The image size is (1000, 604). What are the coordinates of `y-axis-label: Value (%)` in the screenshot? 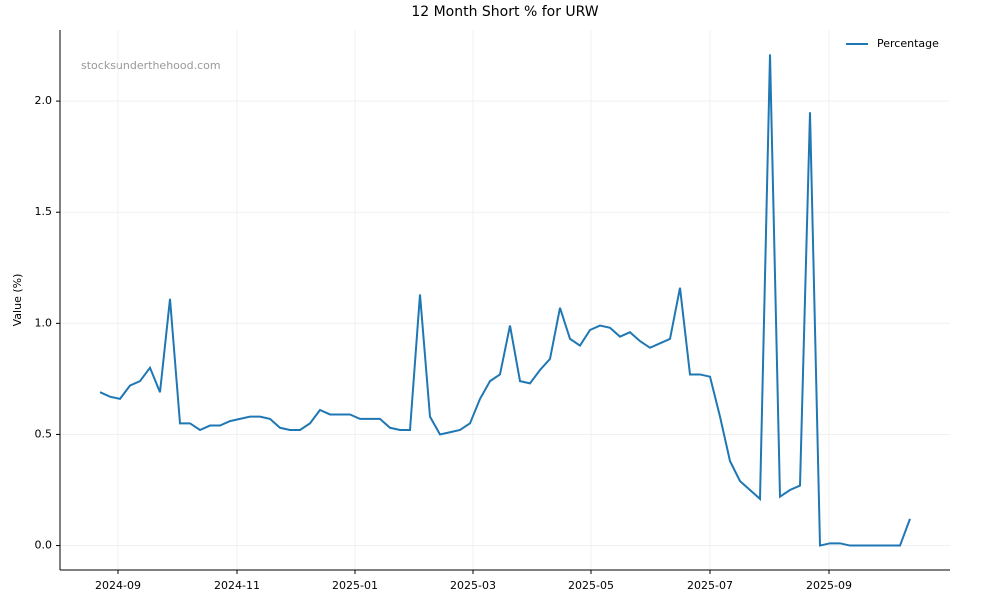 It's located at (17, 300).